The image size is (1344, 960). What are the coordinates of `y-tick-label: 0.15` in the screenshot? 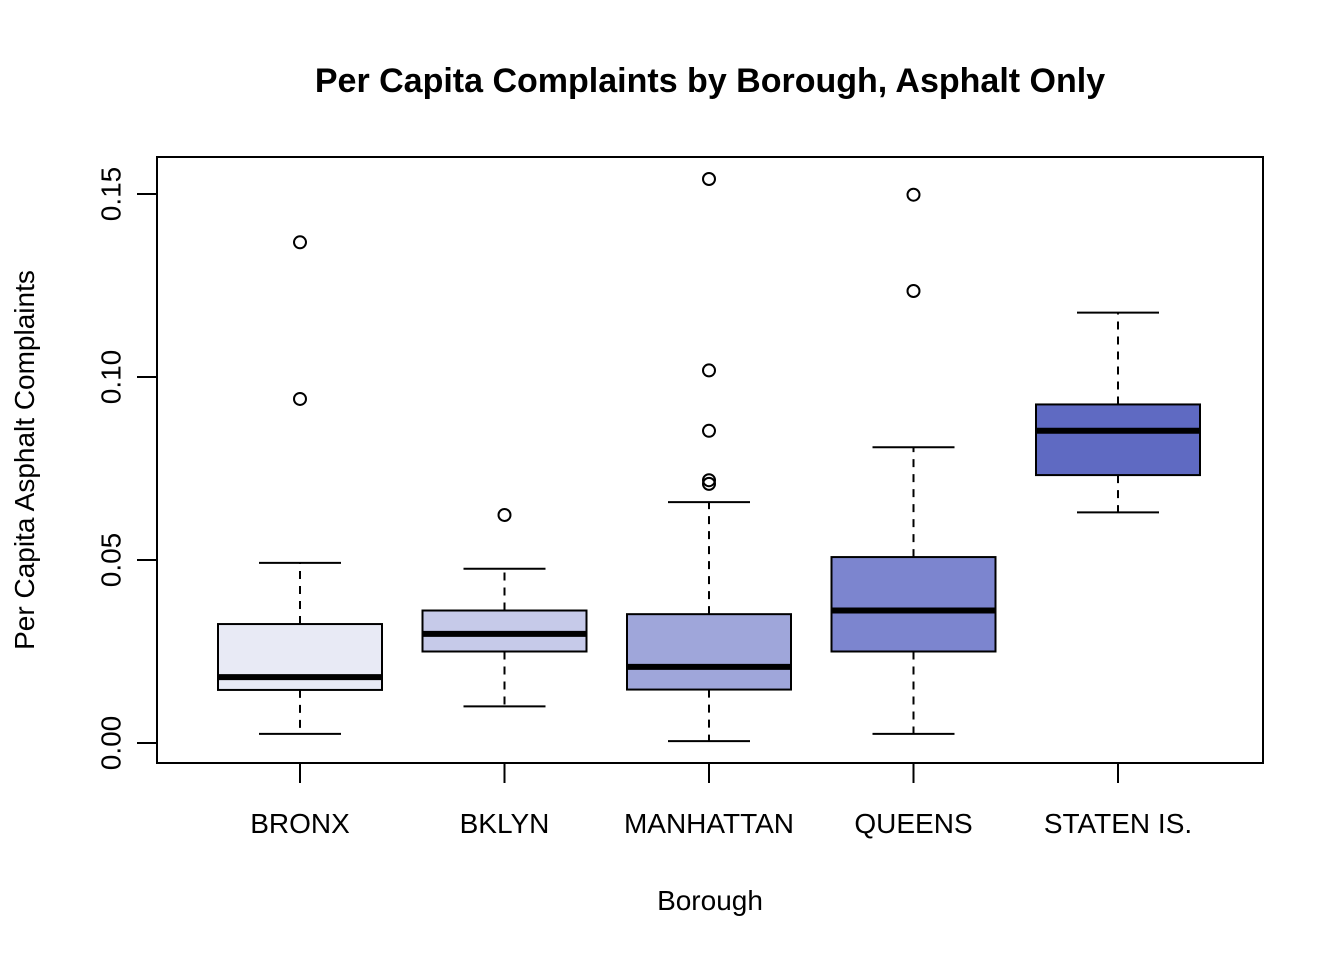 It's located at (110, 194).